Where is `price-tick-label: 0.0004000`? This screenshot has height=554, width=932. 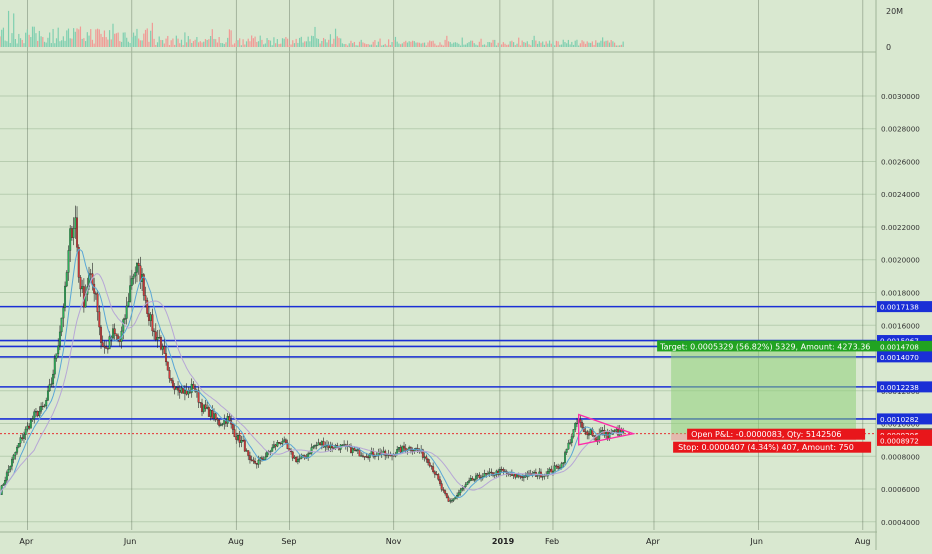
price-tick-label: 0.0004000 is located at coordinates (900, 522).